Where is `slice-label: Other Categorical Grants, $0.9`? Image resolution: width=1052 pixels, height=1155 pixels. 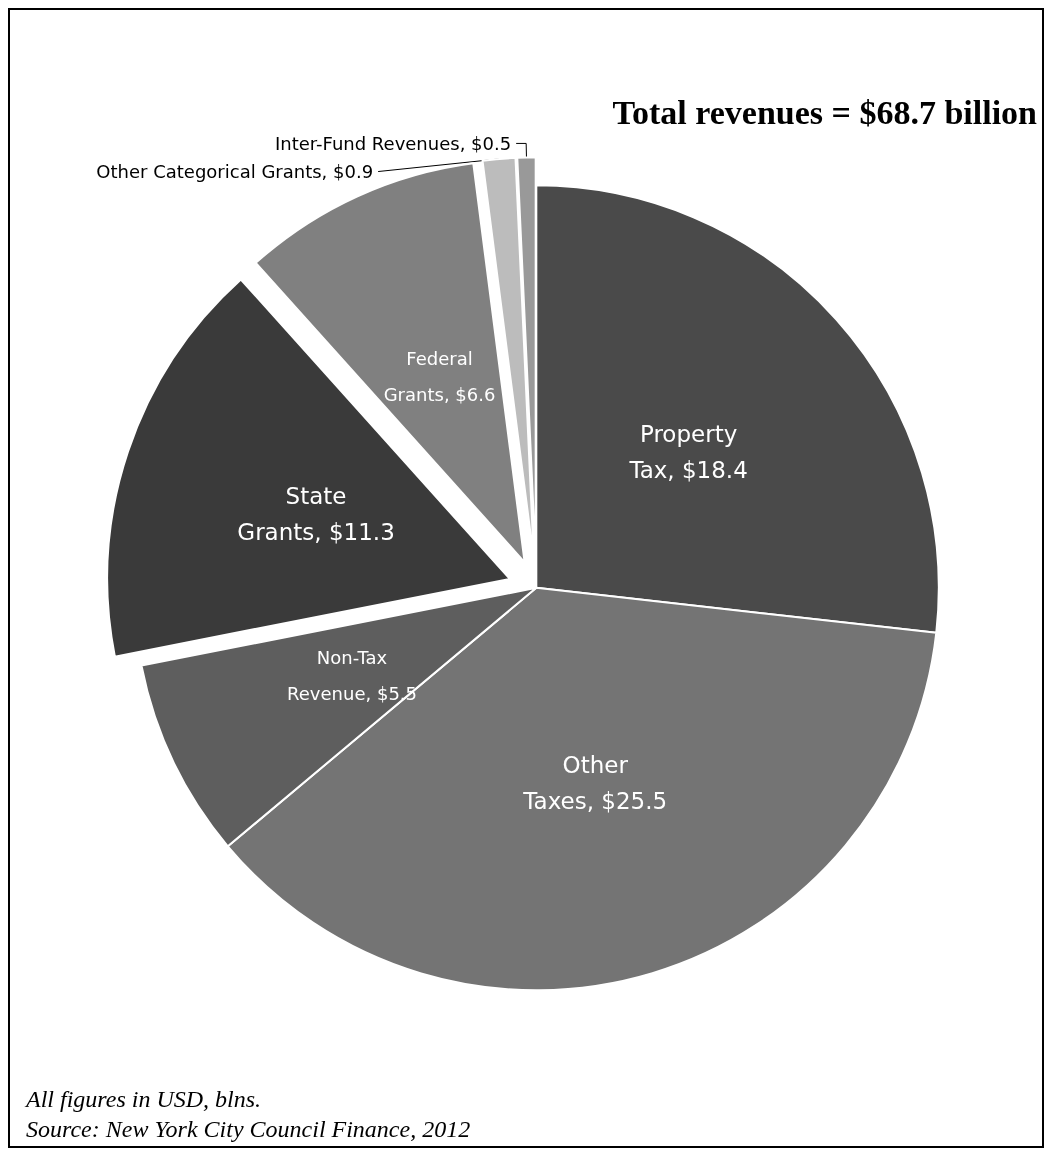 slice-label: Other Categorical Grants, $0.9 is located at coordinates (235, 172).